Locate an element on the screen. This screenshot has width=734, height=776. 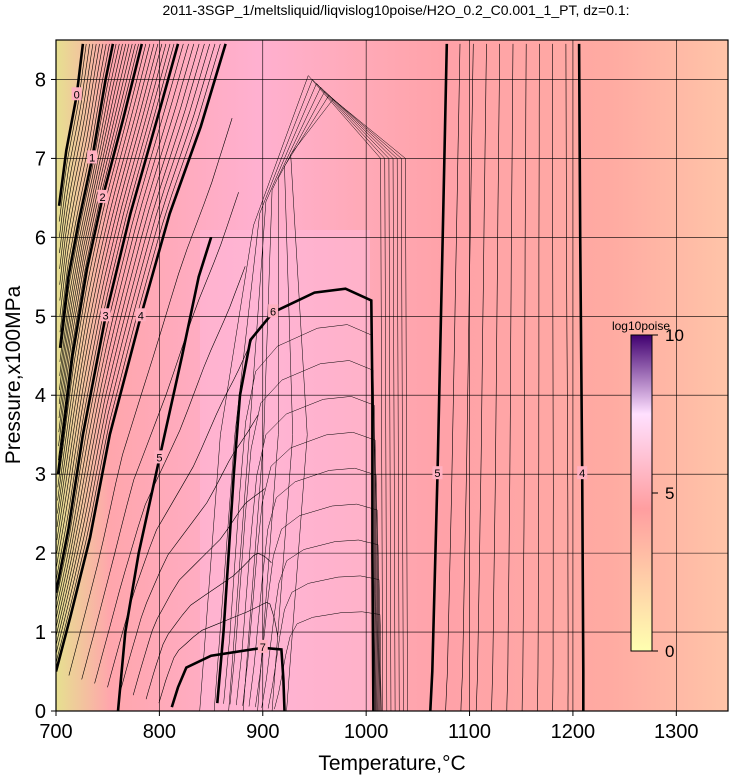
contour-label: 4 is located at coordinates (582, 474).